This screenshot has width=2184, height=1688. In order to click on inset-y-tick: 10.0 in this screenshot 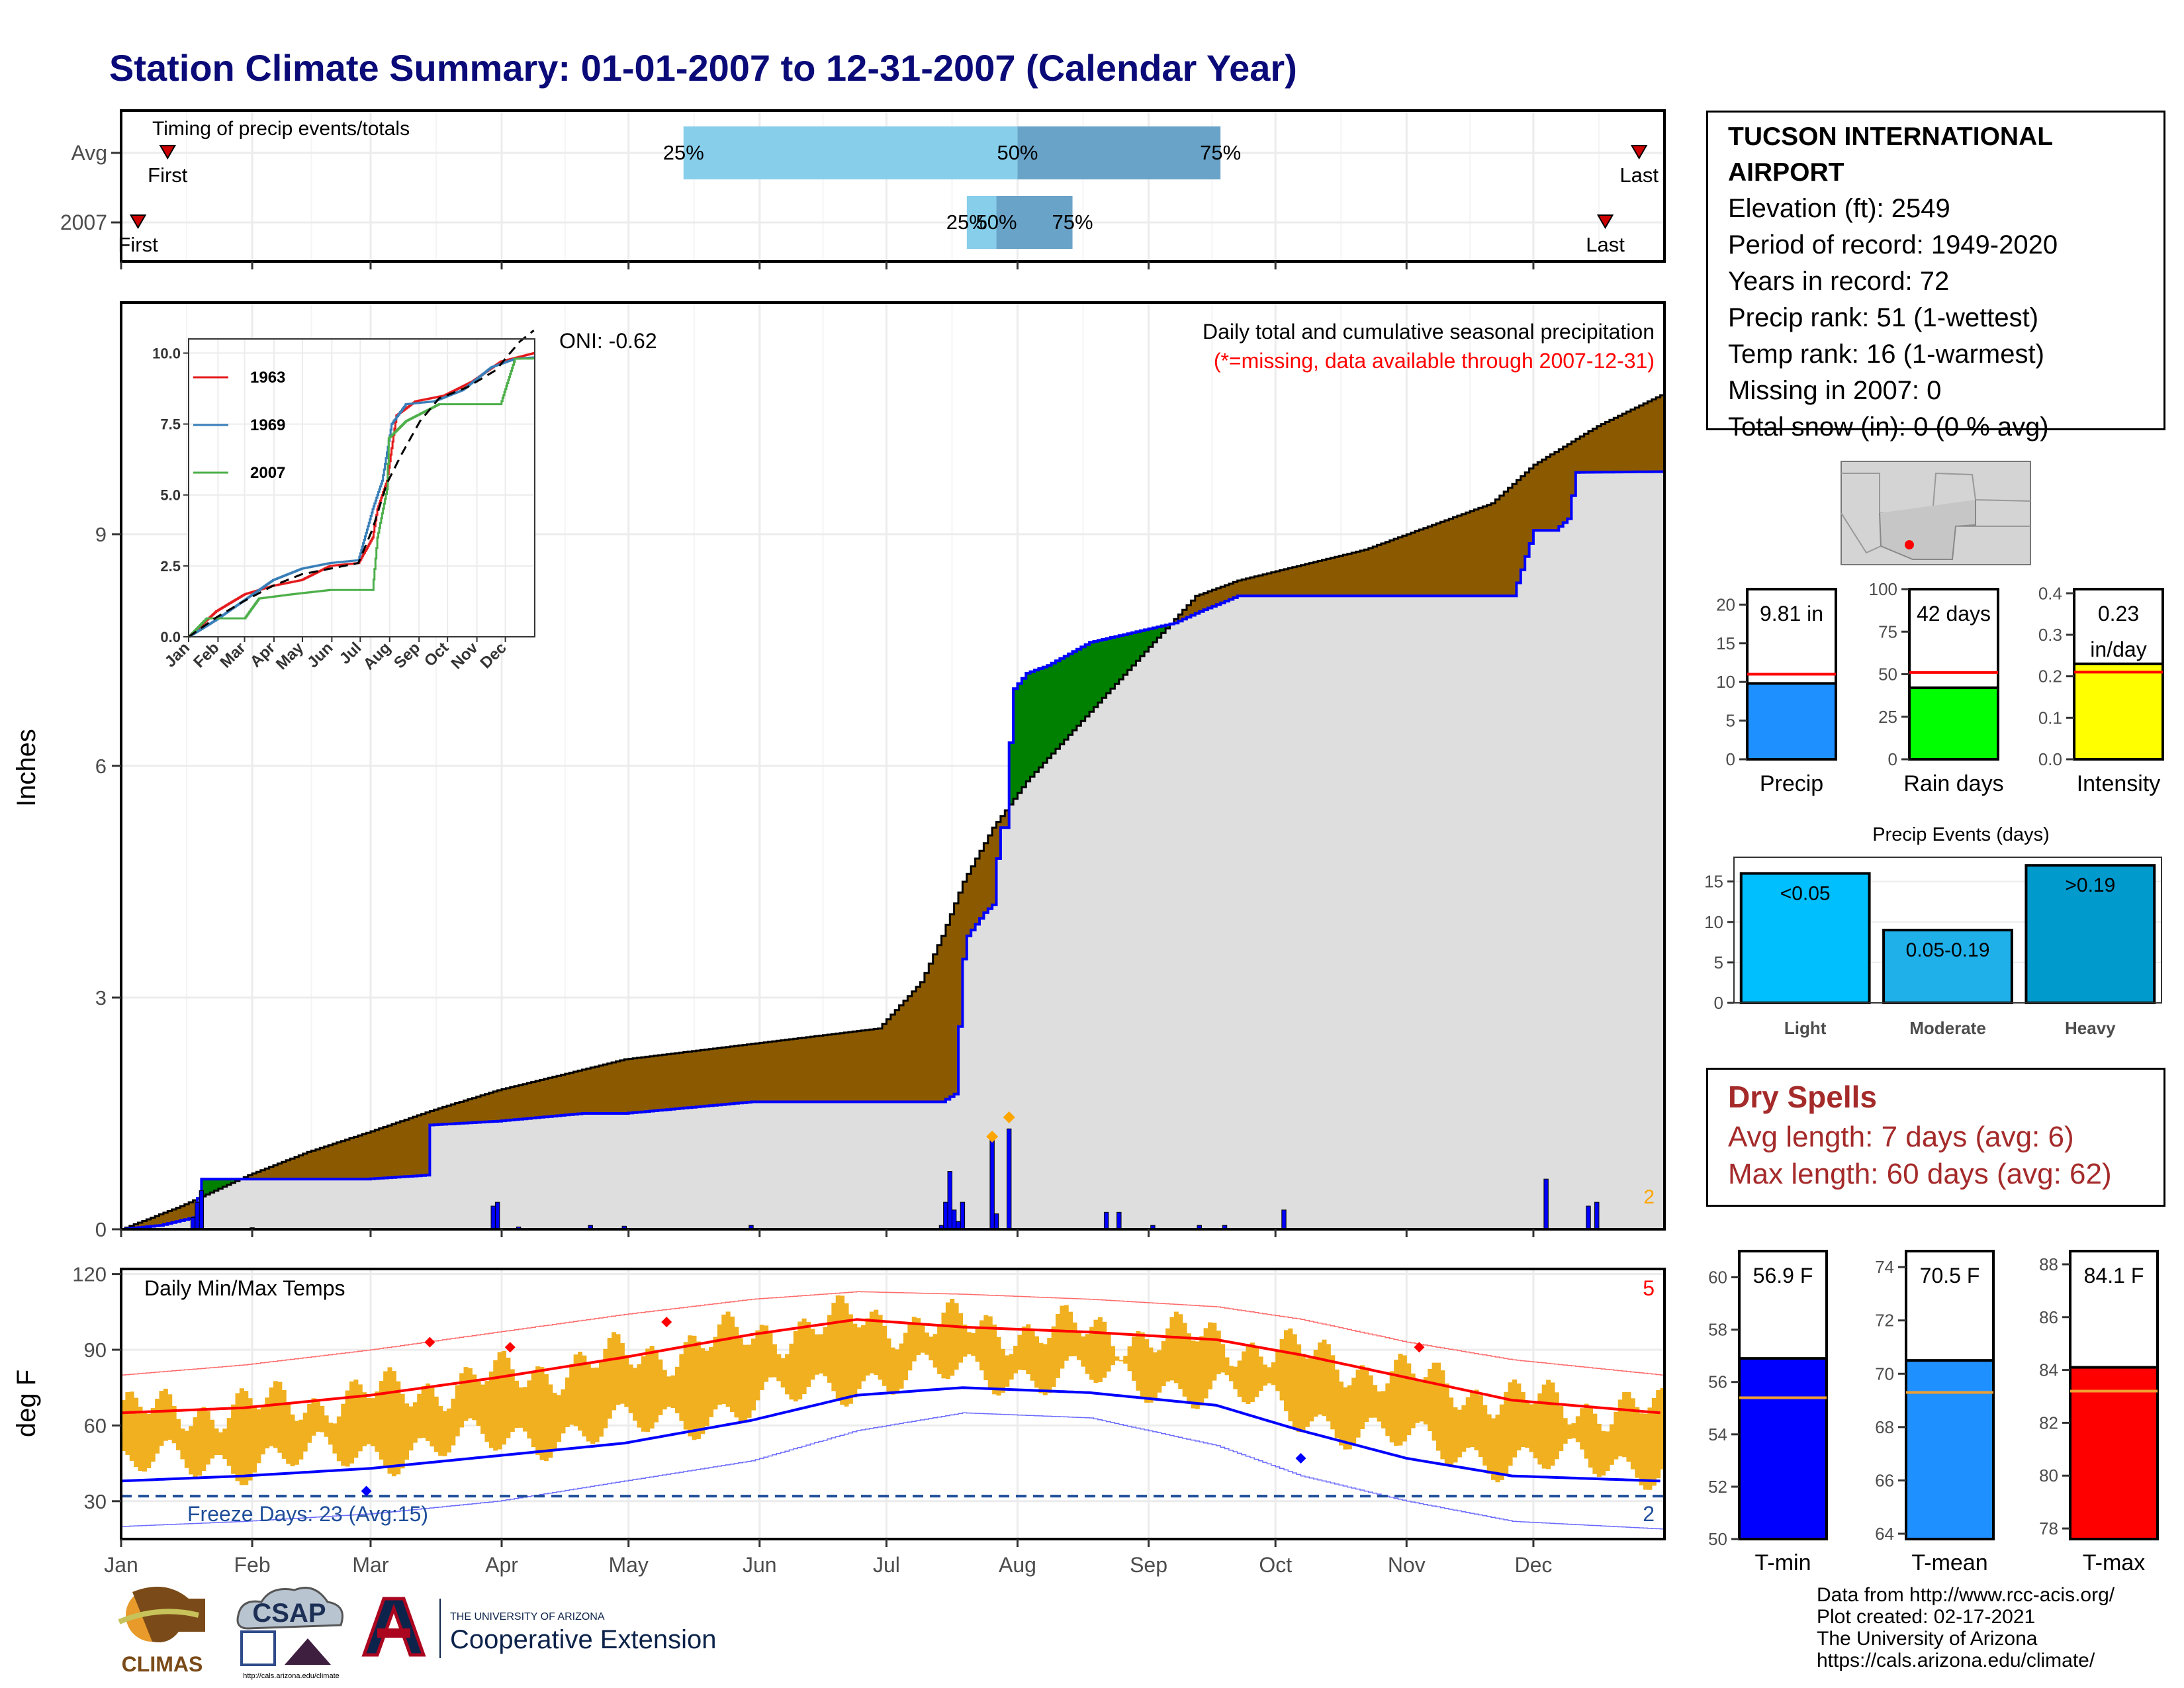, I will do `click(167, 353)`.